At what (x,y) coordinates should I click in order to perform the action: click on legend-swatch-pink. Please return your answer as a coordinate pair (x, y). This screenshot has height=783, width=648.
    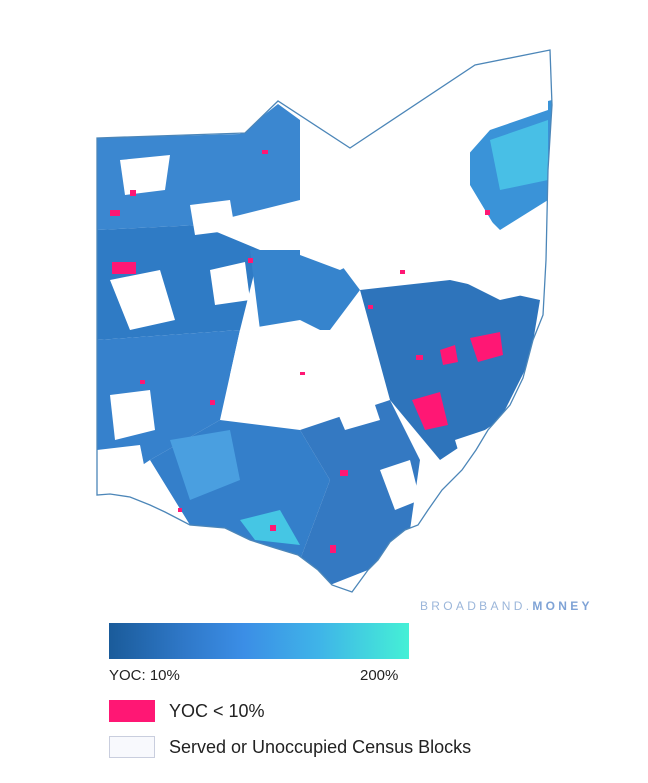
    Looking at the image, I should click on (132, 711).